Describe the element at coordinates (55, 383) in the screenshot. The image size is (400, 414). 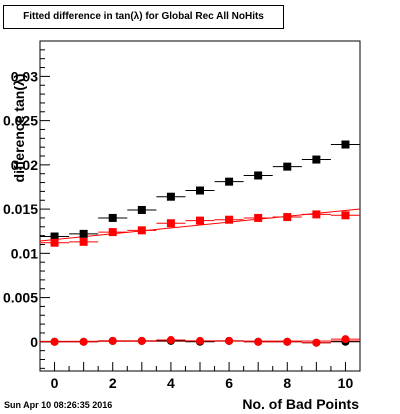
I see `x-tick-label: 0` at that location.